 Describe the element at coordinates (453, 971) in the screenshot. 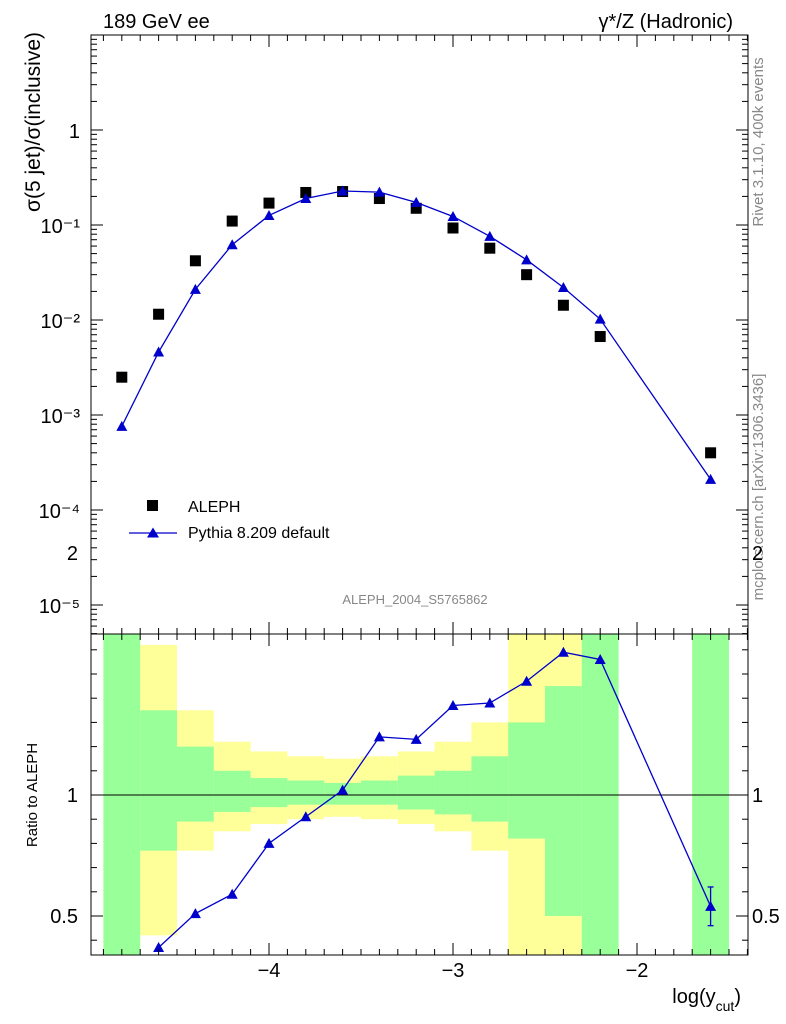

I see `x-tick-label: −3` at that location.